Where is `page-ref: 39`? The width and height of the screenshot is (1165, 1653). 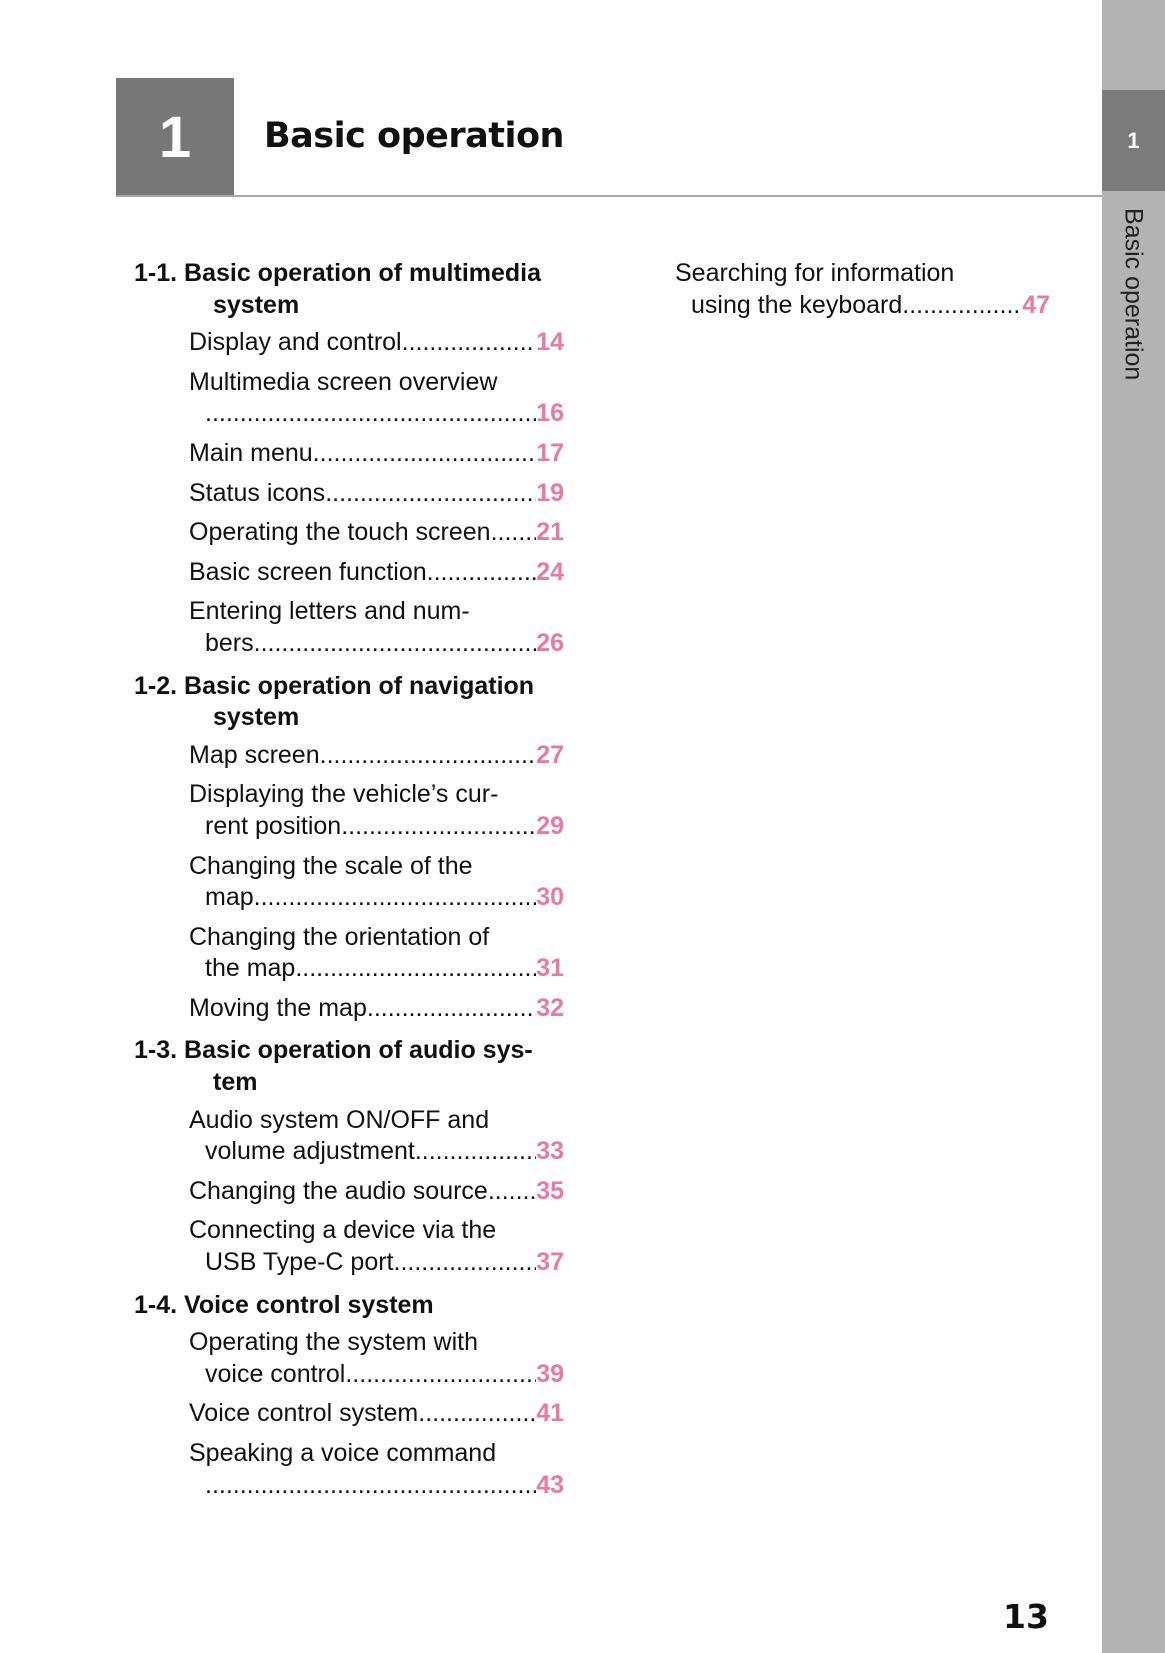
page-ref: 39 is located at coordinates (550, 1373).